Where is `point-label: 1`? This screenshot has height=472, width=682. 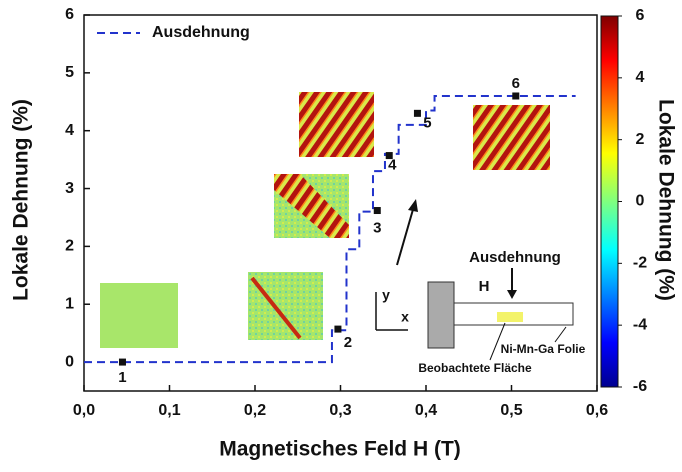 point-label: 1 is located at coordinates (122, 377).